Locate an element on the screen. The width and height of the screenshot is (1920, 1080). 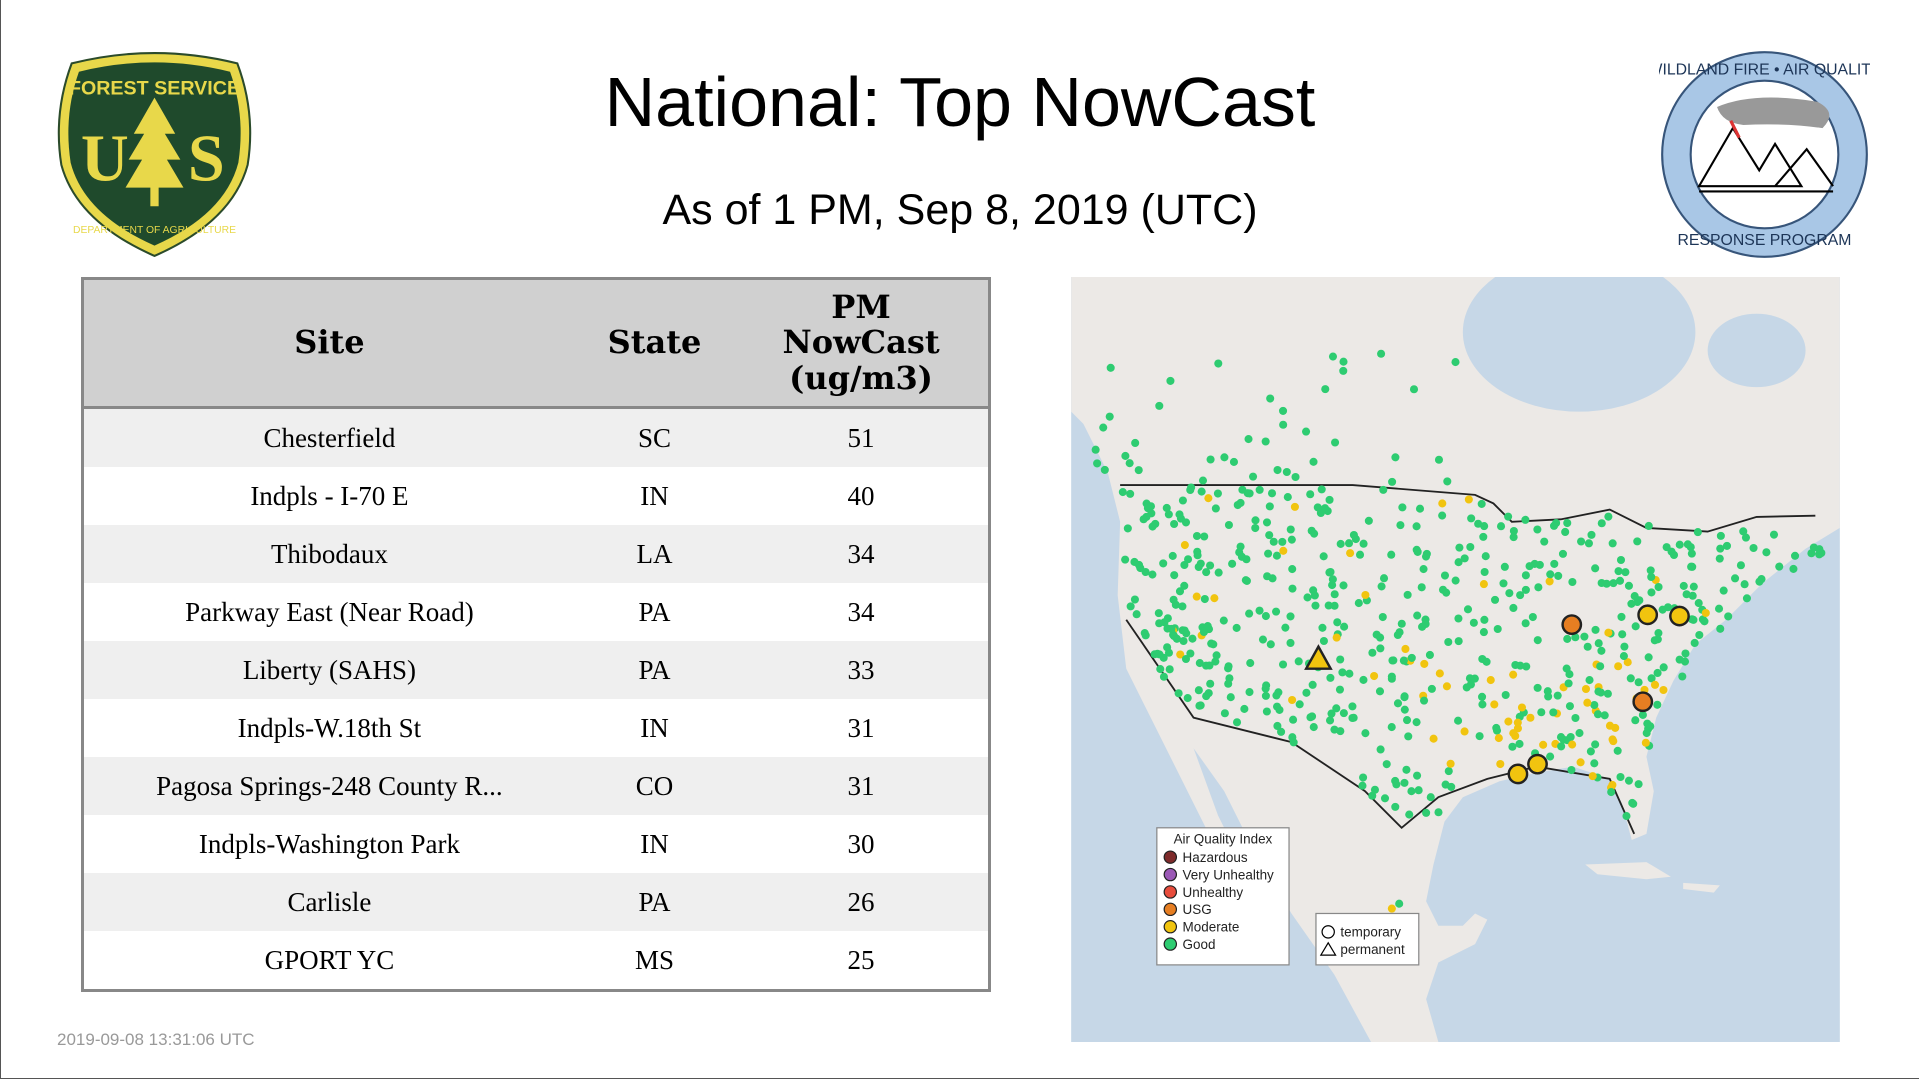
legend-title: Air Quality Index is located at coordinates (1223, 839).